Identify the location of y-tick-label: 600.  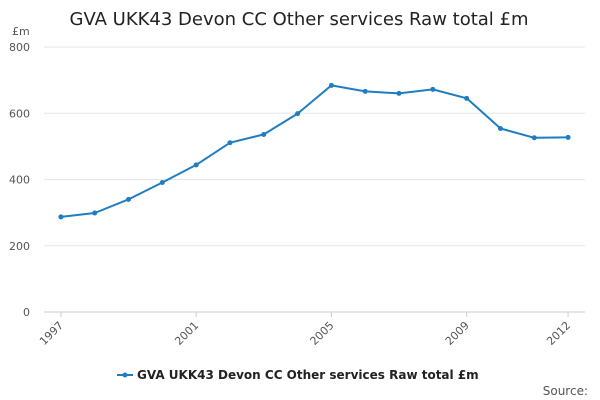
(19, 113).